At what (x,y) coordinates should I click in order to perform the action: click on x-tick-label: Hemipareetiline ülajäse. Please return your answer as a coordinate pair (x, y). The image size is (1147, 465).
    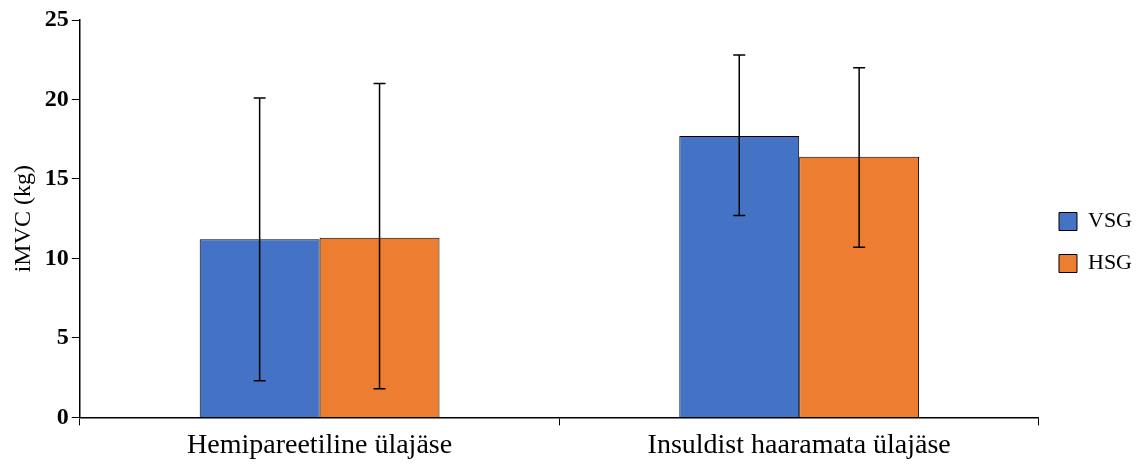
    Looking at the image, I should click on (320, 443).